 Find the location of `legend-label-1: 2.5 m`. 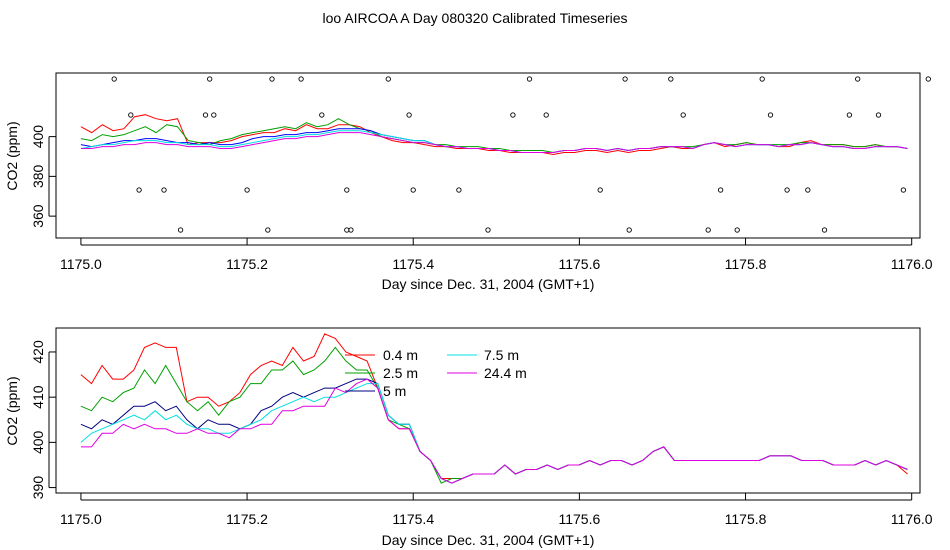

legend-label-1: 2.5 m is located at coordinates (400, 373).